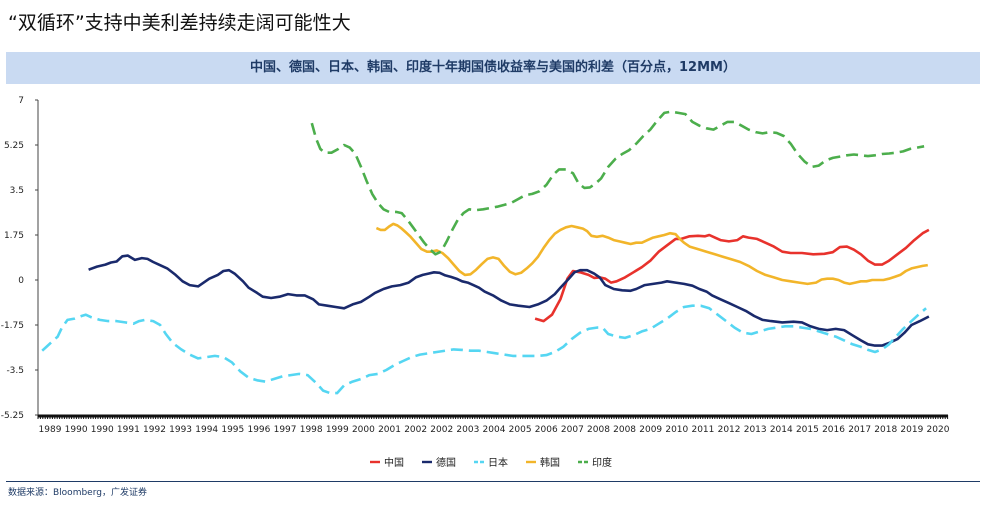  I want to click on y-tick-label: -1.75, so click(12, 326).